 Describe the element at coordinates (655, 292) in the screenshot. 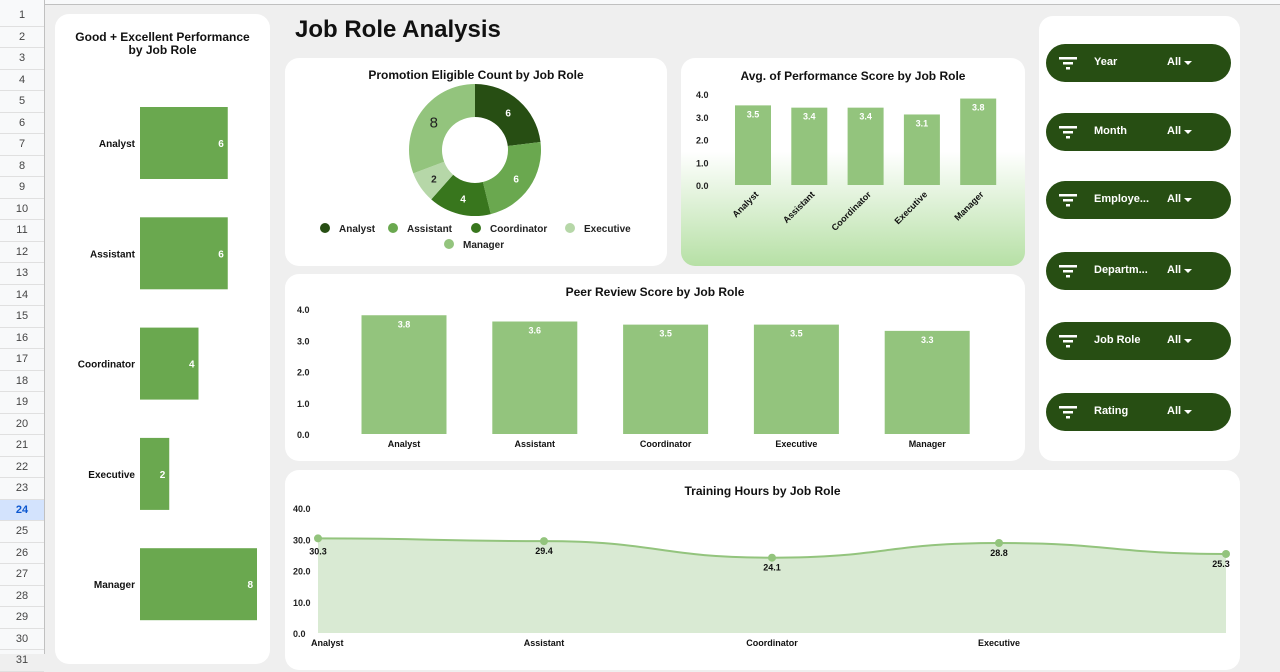

I see `chart-title: Peer Review Score by Job Role` at that location.